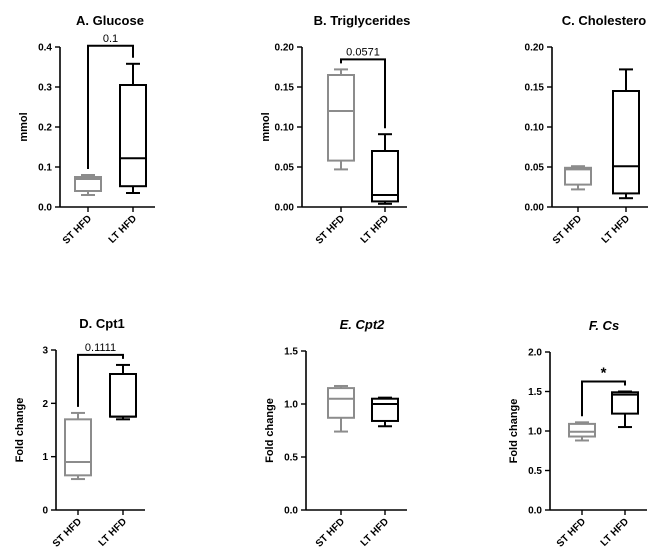  I want to click on p-value-label: 0.0571, so click(363, 52).